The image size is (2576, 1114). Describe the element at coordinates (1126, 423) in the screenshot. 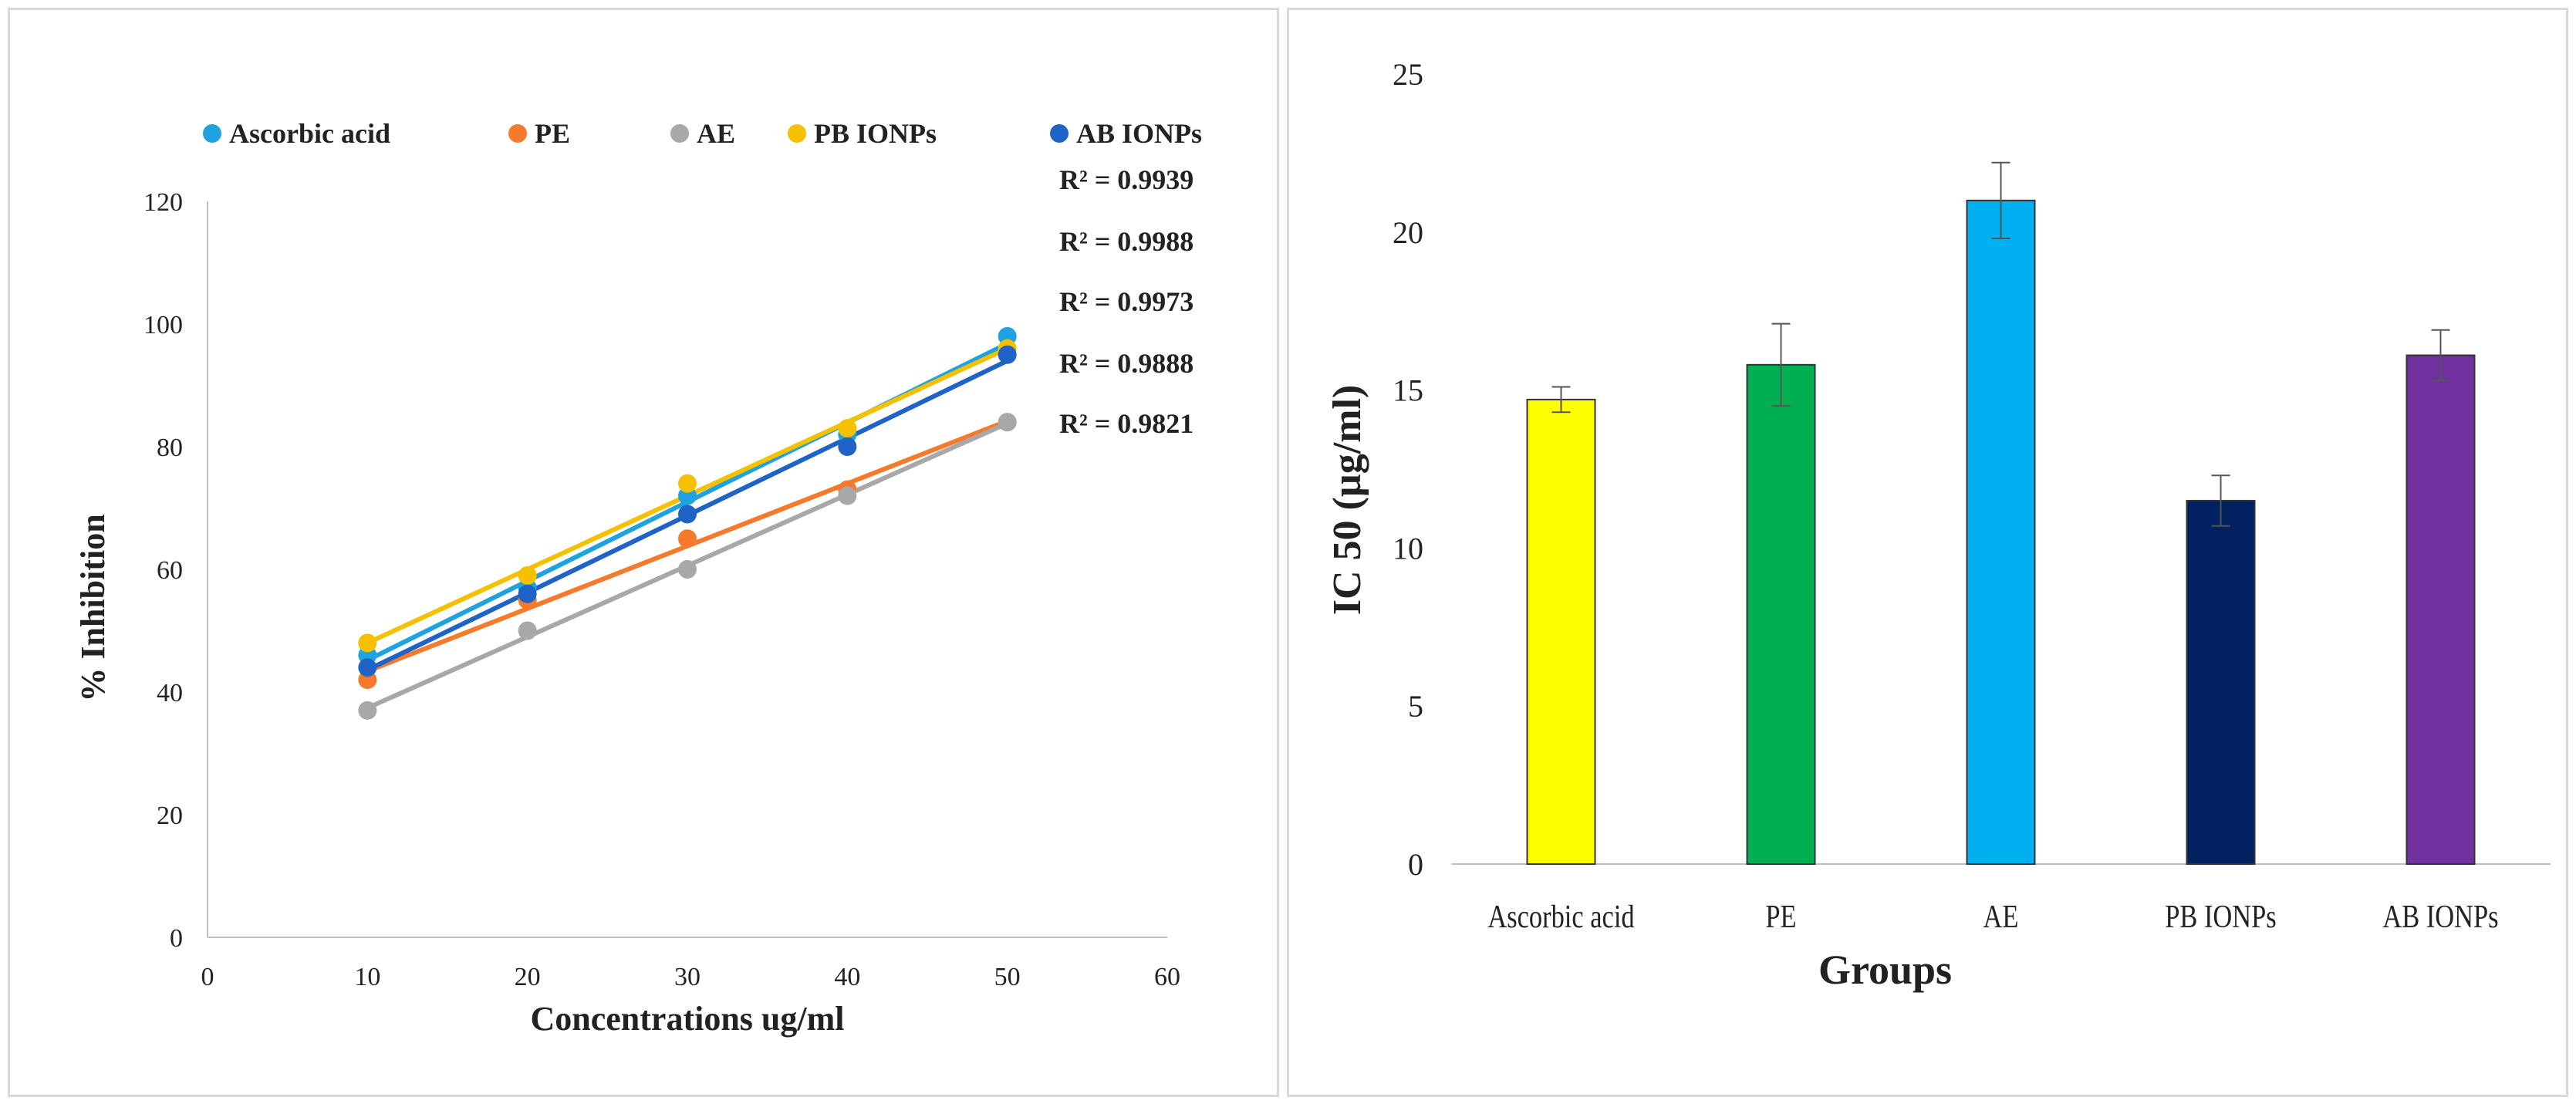

I see `r-squared-label: R² = 0.9821` at that location.